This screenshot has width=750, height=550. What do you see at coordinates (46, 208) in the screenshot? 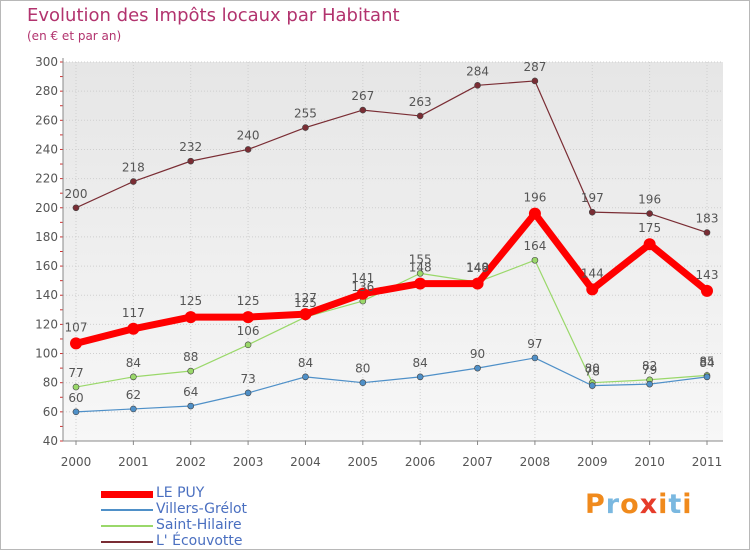
I see `y-tick-label: 200` at bounding box center [46, 208].